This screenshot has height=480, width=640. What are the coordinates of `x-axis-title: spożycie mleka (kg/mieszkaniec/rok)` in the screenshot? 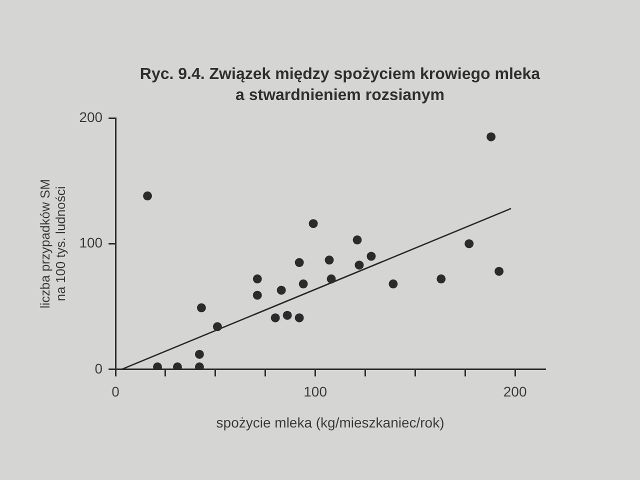 It's located at (330, 422).